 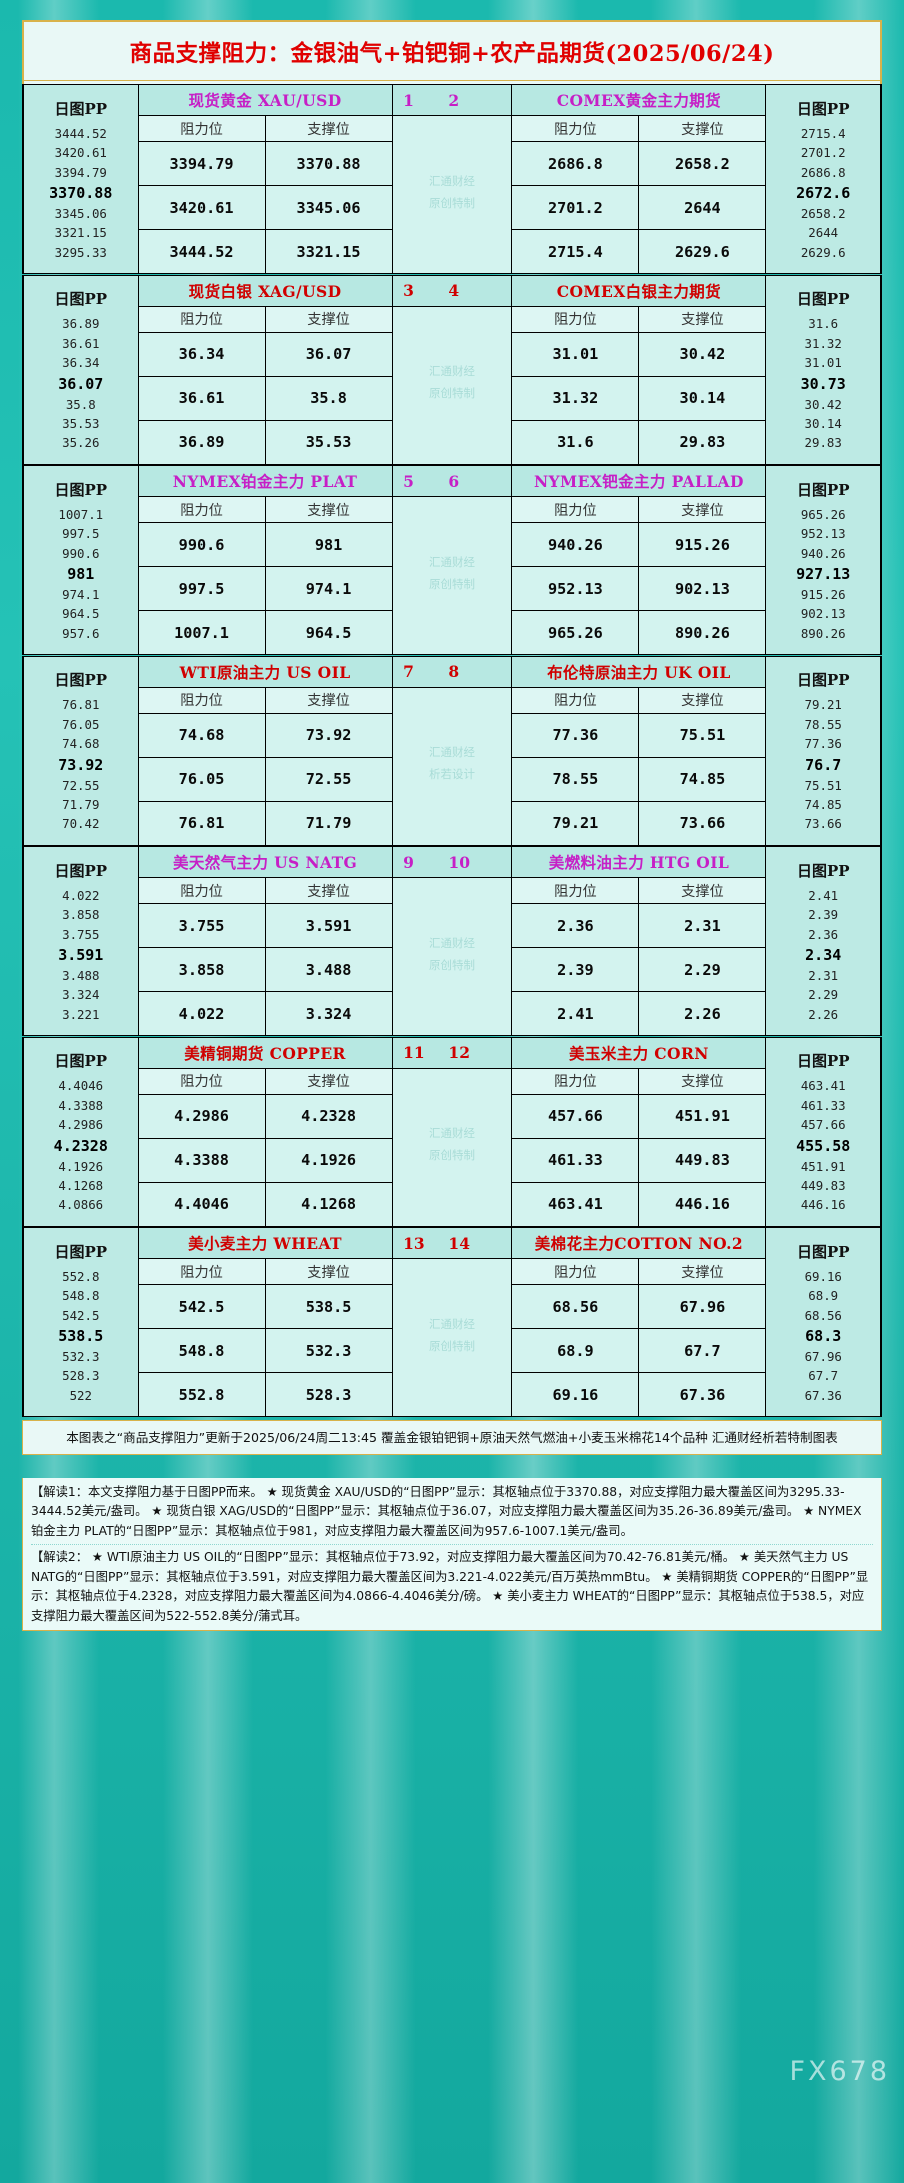 I want to click on pp-value: 2.41, so click(x=823, y=895).